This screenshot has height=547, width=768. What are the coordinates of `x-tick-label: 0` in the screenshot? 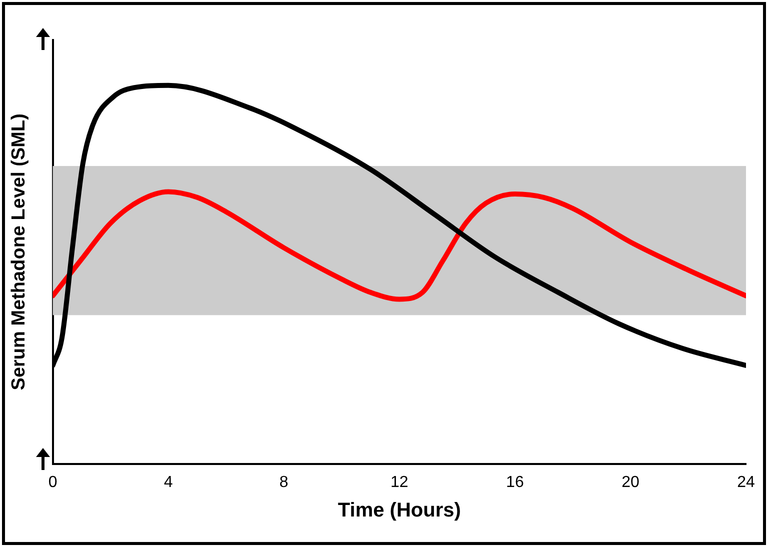 It's located at (53, 482).